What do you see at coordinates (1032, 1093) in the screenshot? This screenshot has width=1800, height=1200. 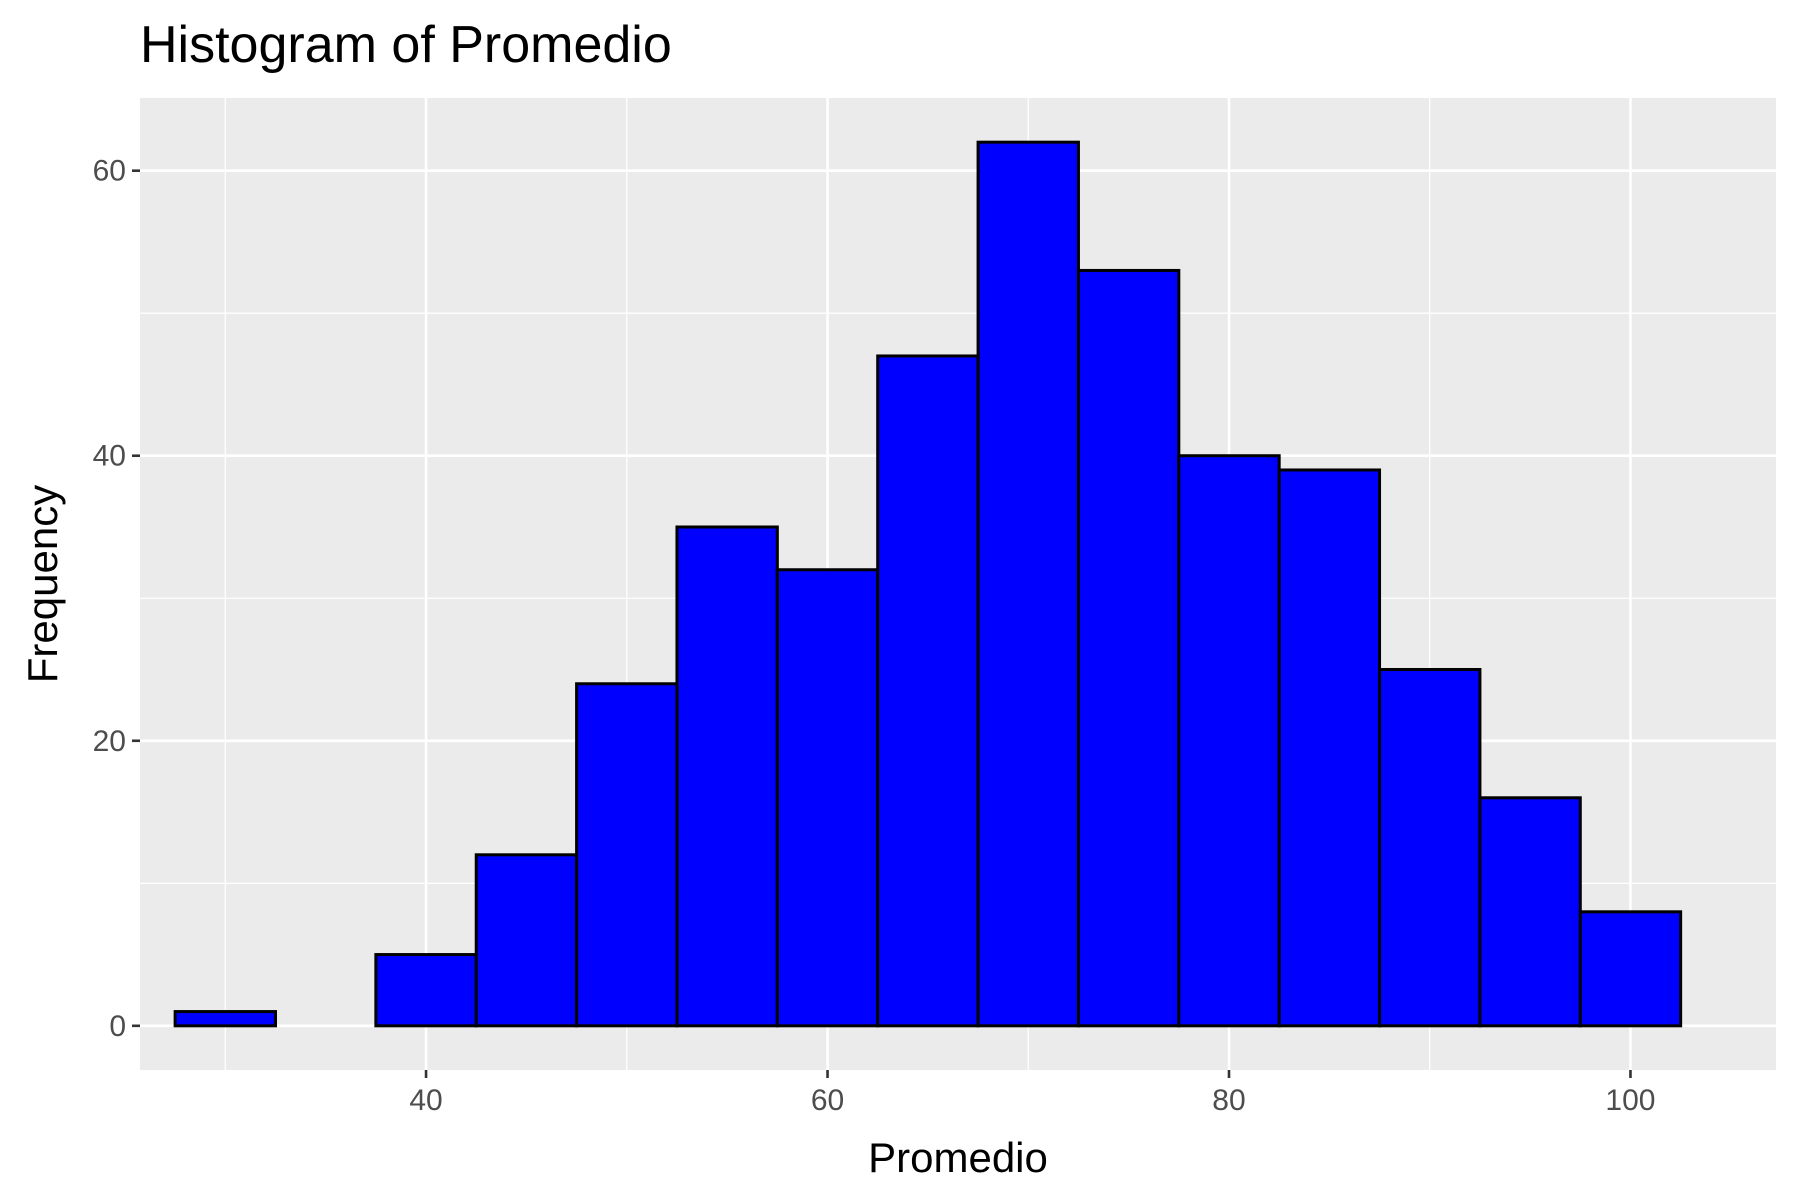 I see `x-axis: 40 60 80 100` at bounding box center [1032, 1093].